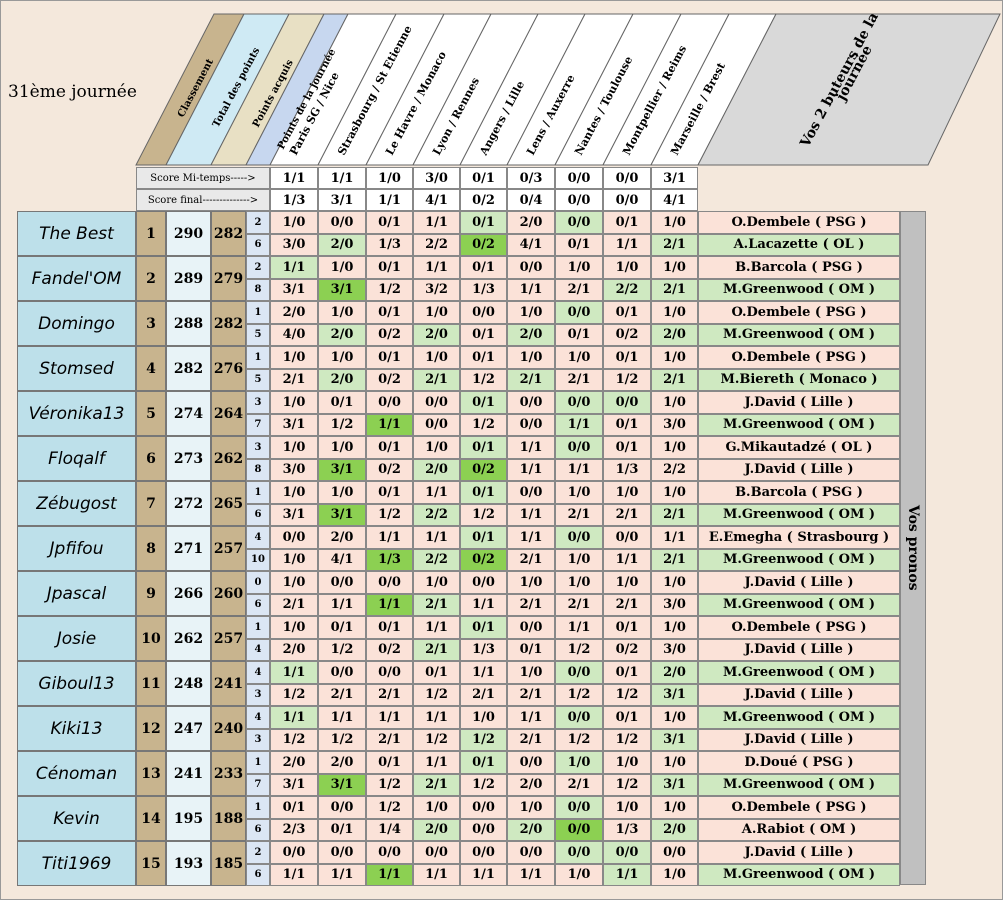 Image resolution: width=1003 pixels, height=900 pixels. I want to click on points-journee: 6, so click(258, 604).